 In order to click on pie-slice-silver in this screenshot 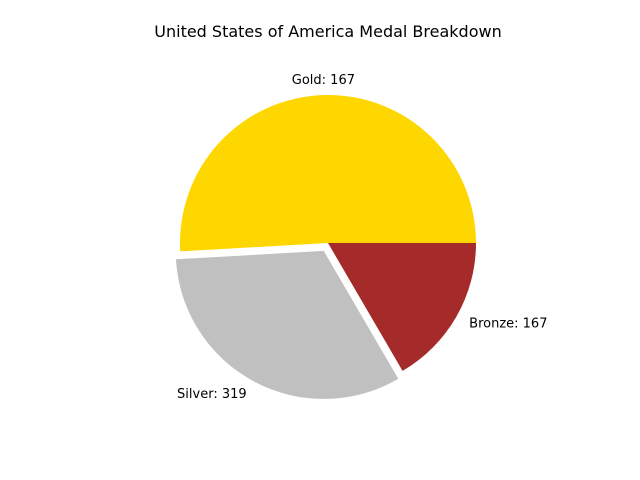, I will do `click(287, 324)`.